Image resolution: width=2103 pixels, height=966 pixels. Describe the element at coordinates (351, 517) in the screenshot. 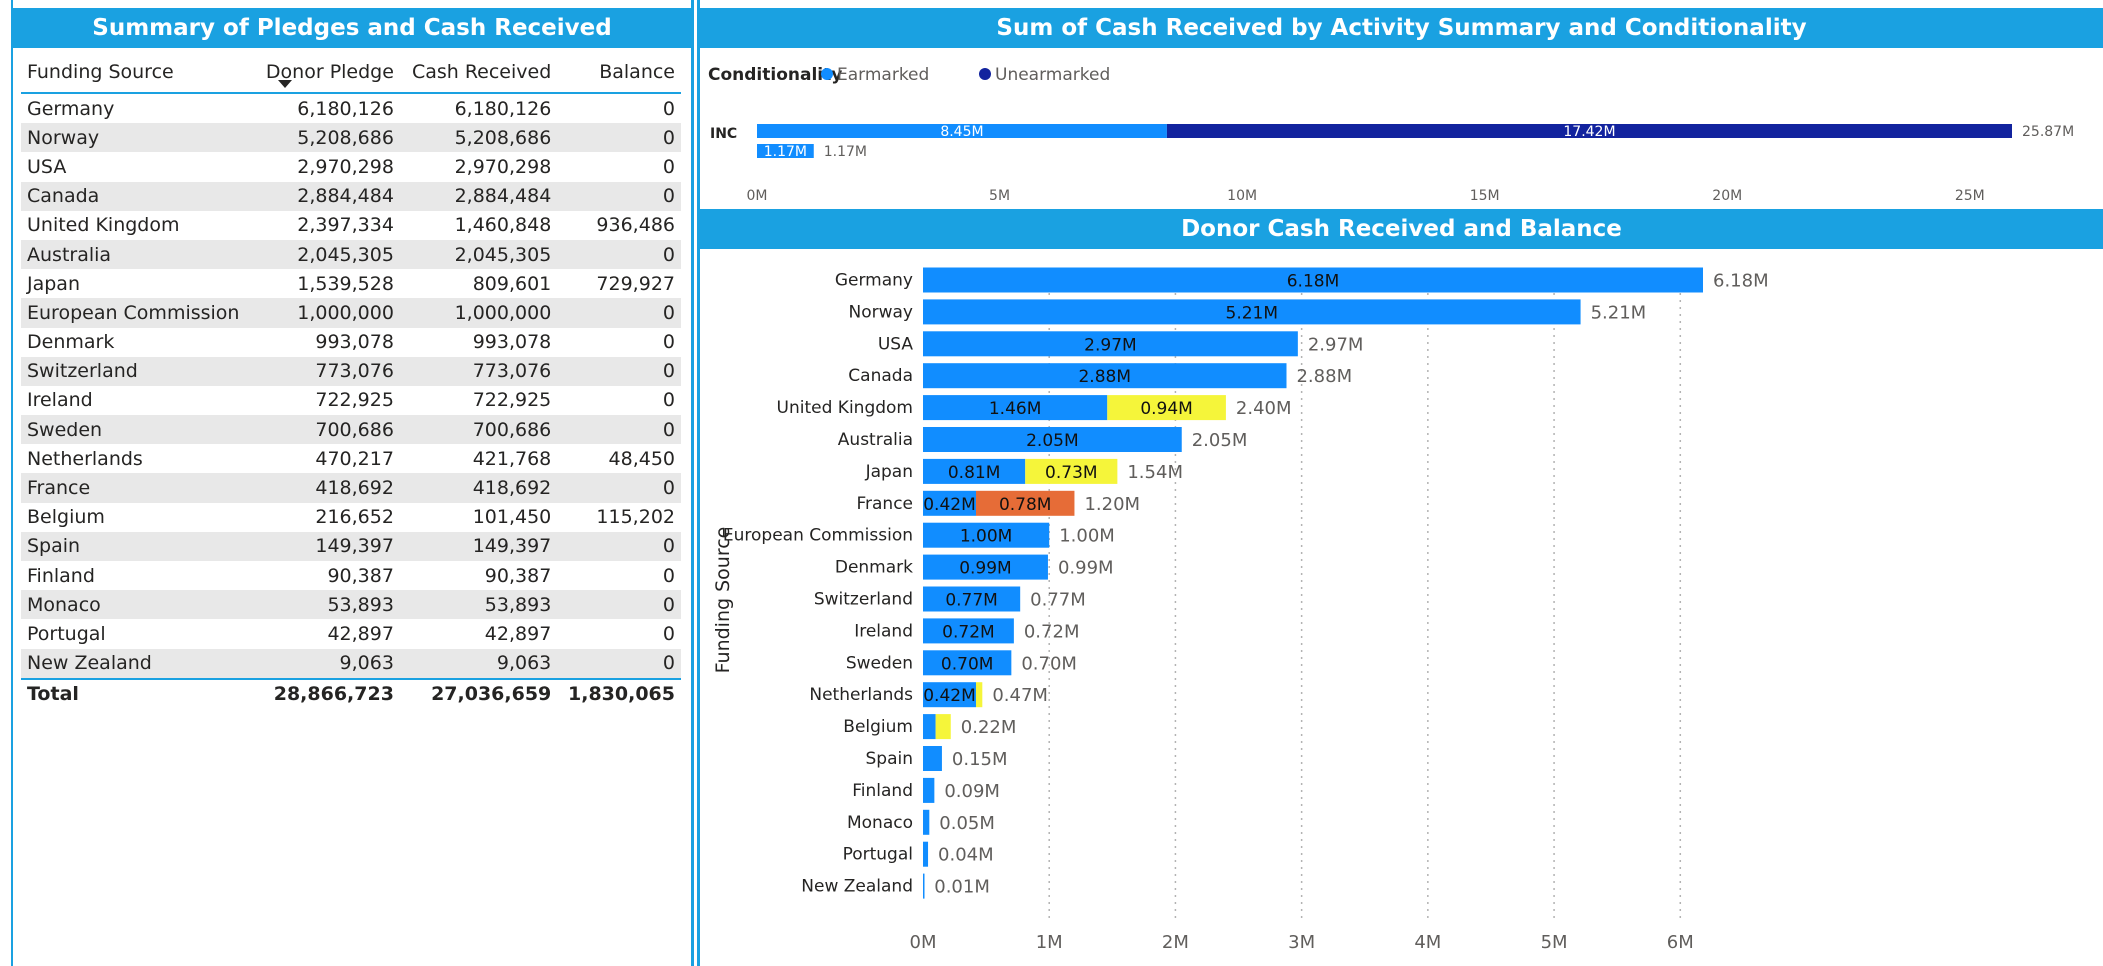

I see `table-row: Belgium 216,652 101,450 115,202` at that location.